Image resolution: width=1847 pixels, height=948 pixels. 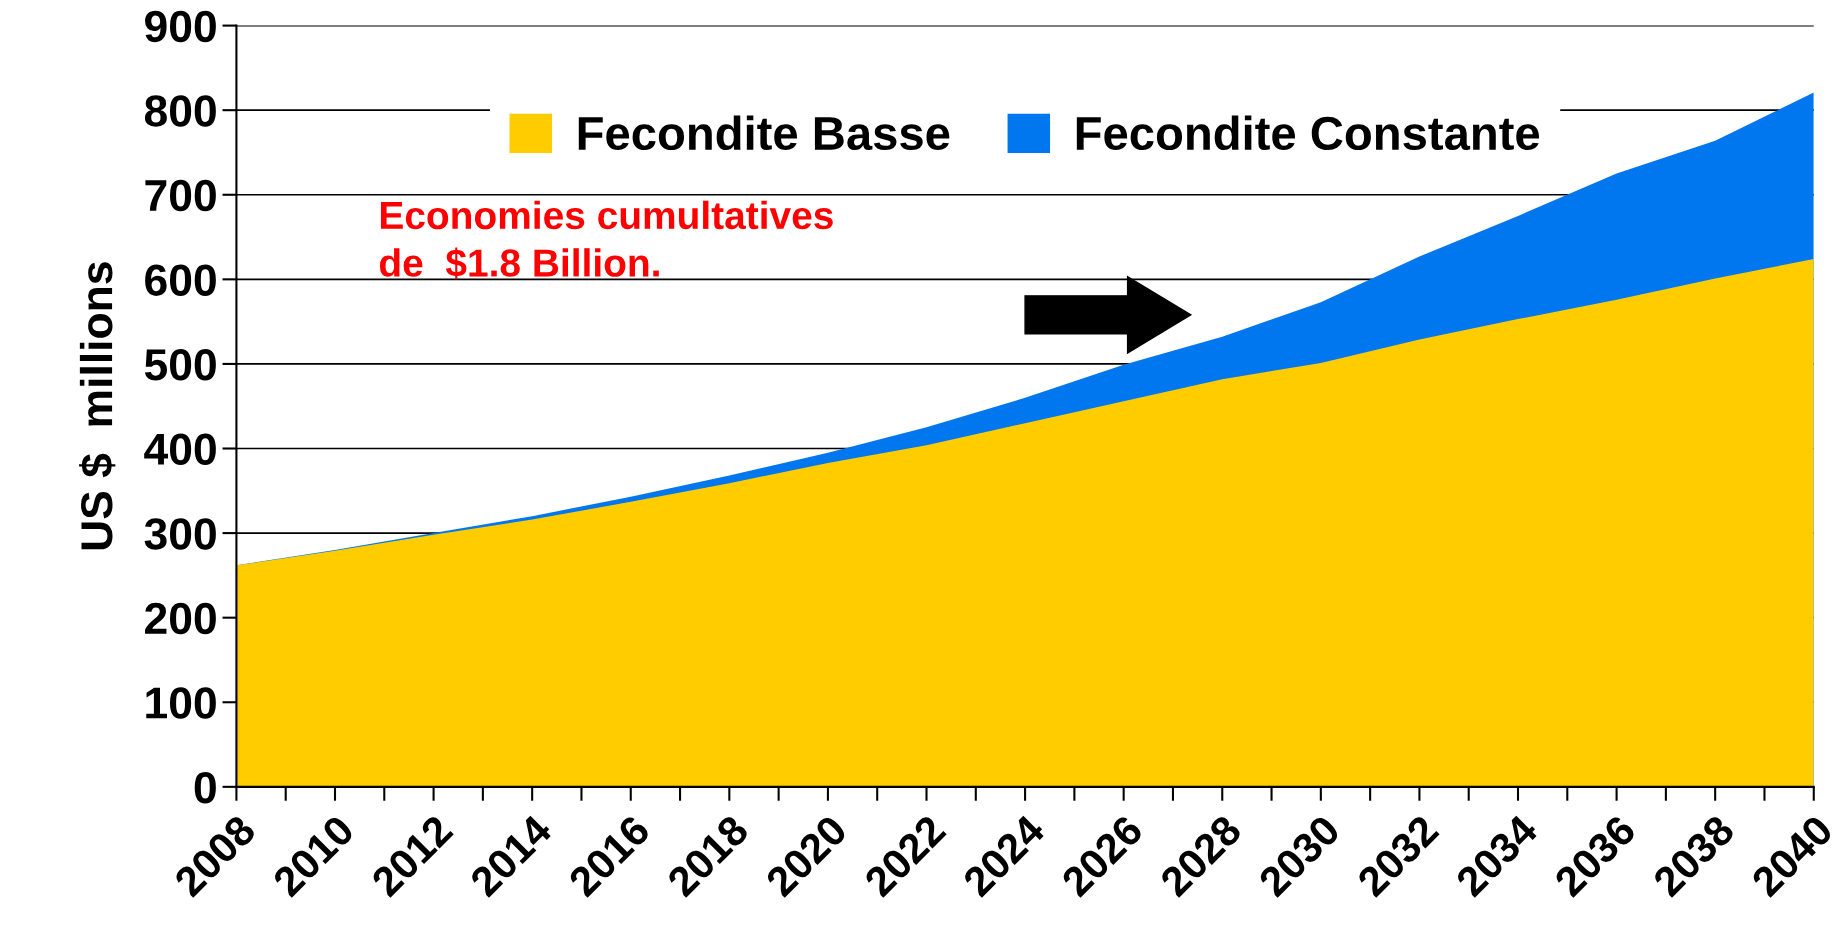 What do you see at coordinates (180, 449) in the screenshot?
I see `y-tick-label: 400` at bounding box center [180, 449].